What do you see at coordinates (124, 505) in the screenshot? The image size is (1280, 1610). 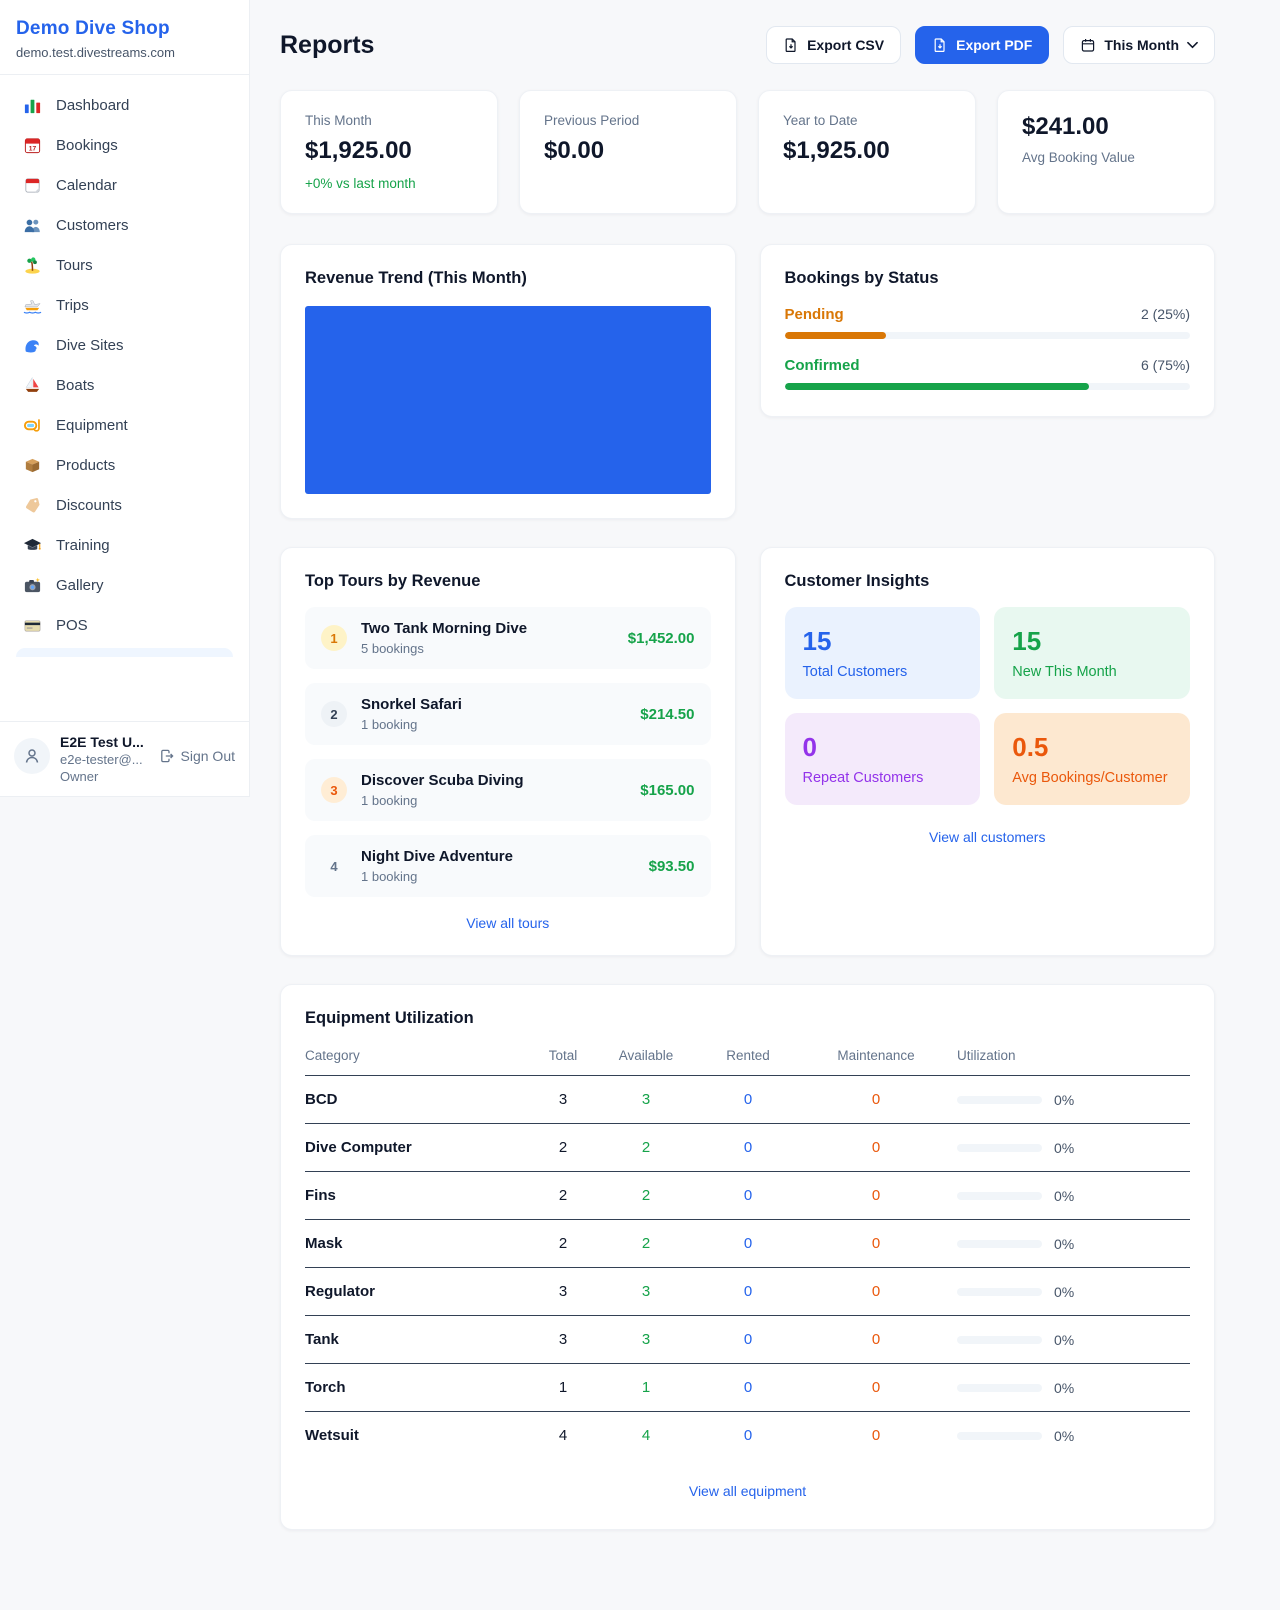 I see `sidebar-item-discounts: Discounts` at bounding box center [124, 505].